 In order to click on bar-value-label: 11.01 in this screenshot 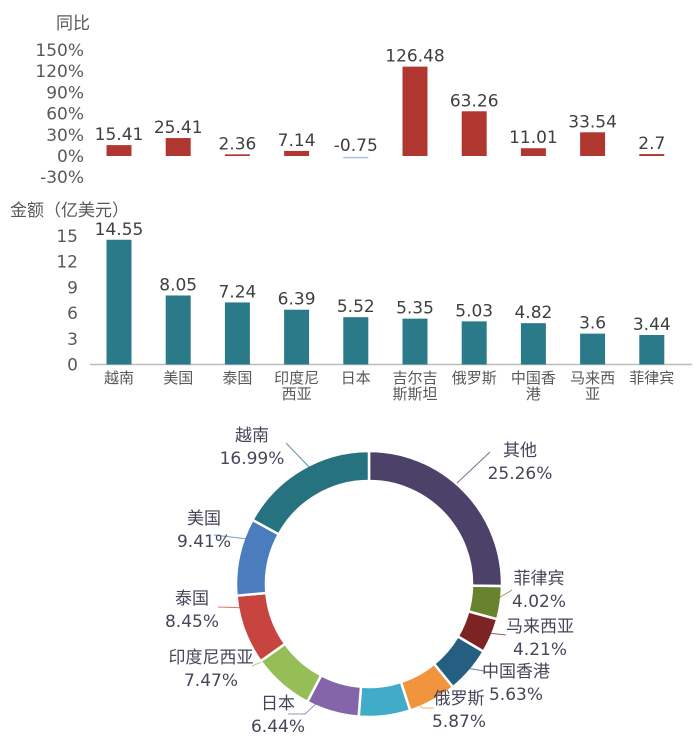, I will do `click(533, 138)`.